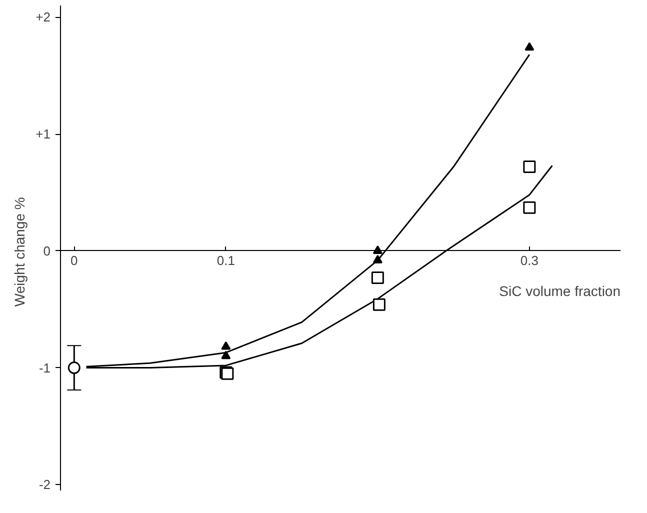  Describe the element at coordinates (74, 260) in the screenshot. I see `x-tick-label: 0` at that location.